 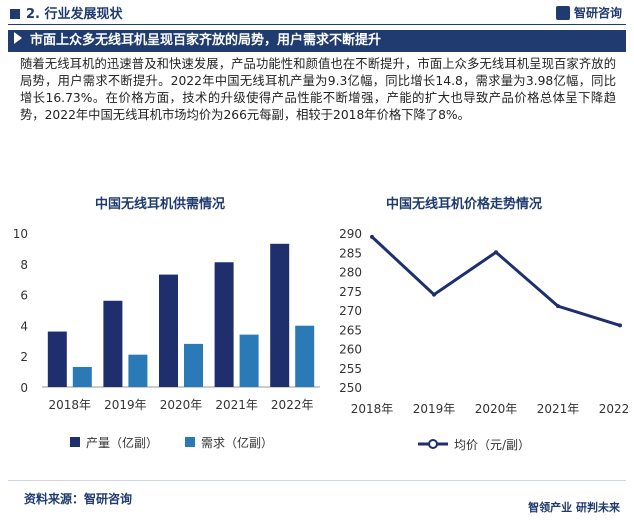 What do you see at coordinates (24, 265) in the screenshot?
I see `y-tick-label: 8` at bounding box center [24, 265].